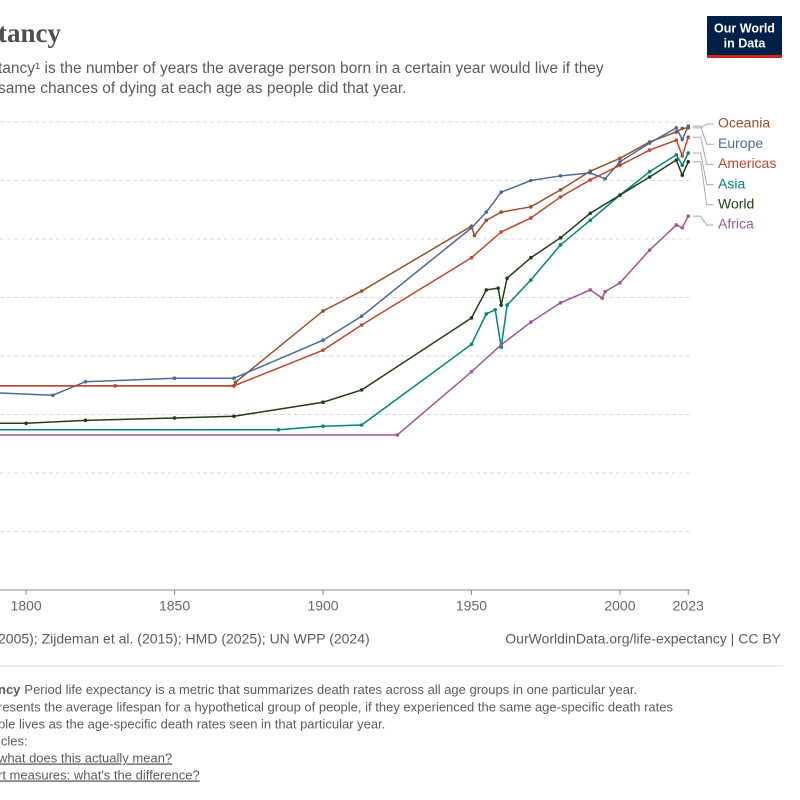 The image size is (800, 800). Describe the element at coordinates (100, 774) in the screenshot. I see `note-link: rt measures: what's the difference?` at that location.